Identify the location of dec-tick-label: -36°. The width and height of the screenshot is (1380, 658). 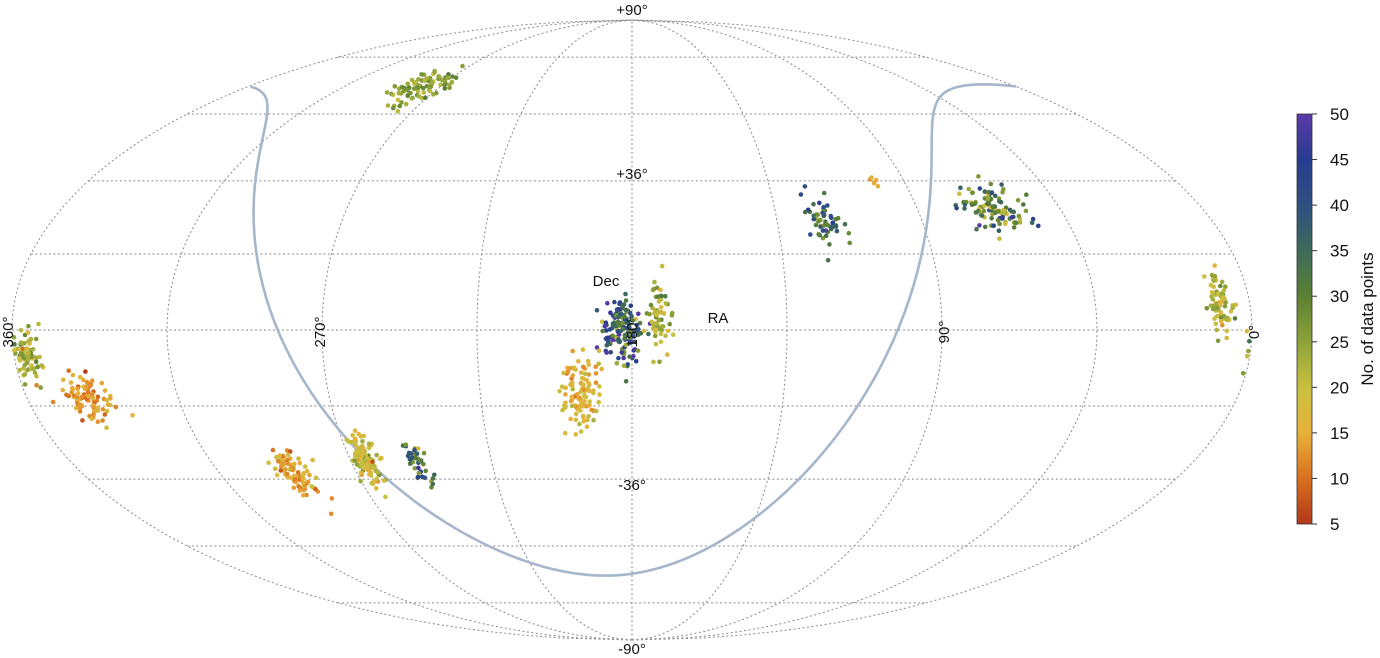
(632, 485).